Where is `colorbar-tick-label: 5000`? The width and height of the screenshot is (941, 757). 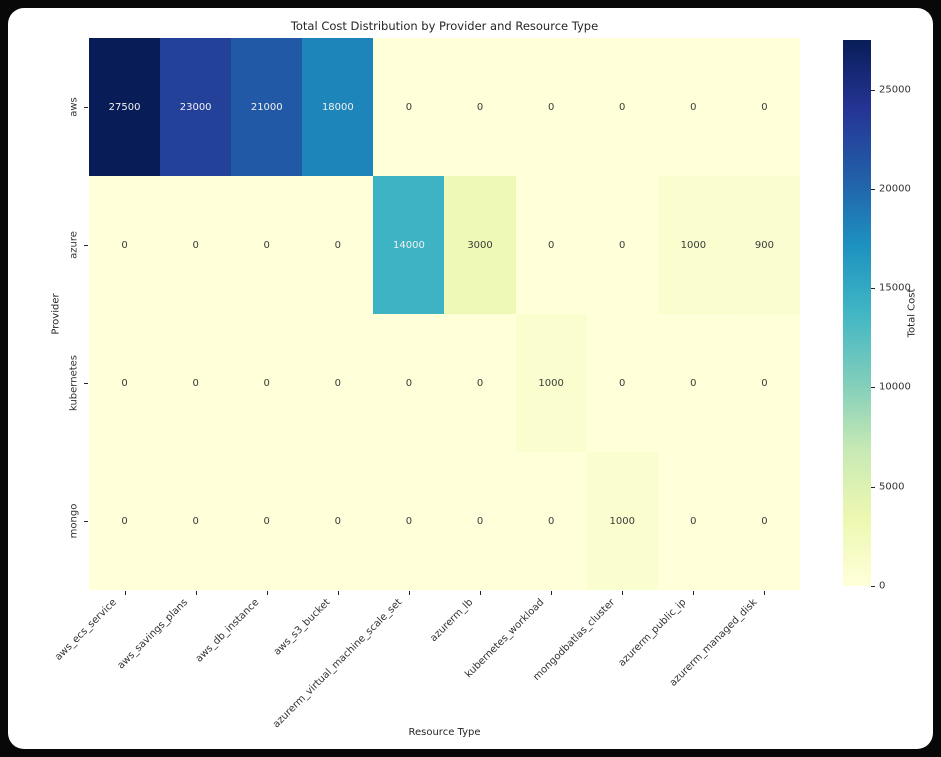
colorbar-tick-label: 5000 is located at coordinates (892, 487).